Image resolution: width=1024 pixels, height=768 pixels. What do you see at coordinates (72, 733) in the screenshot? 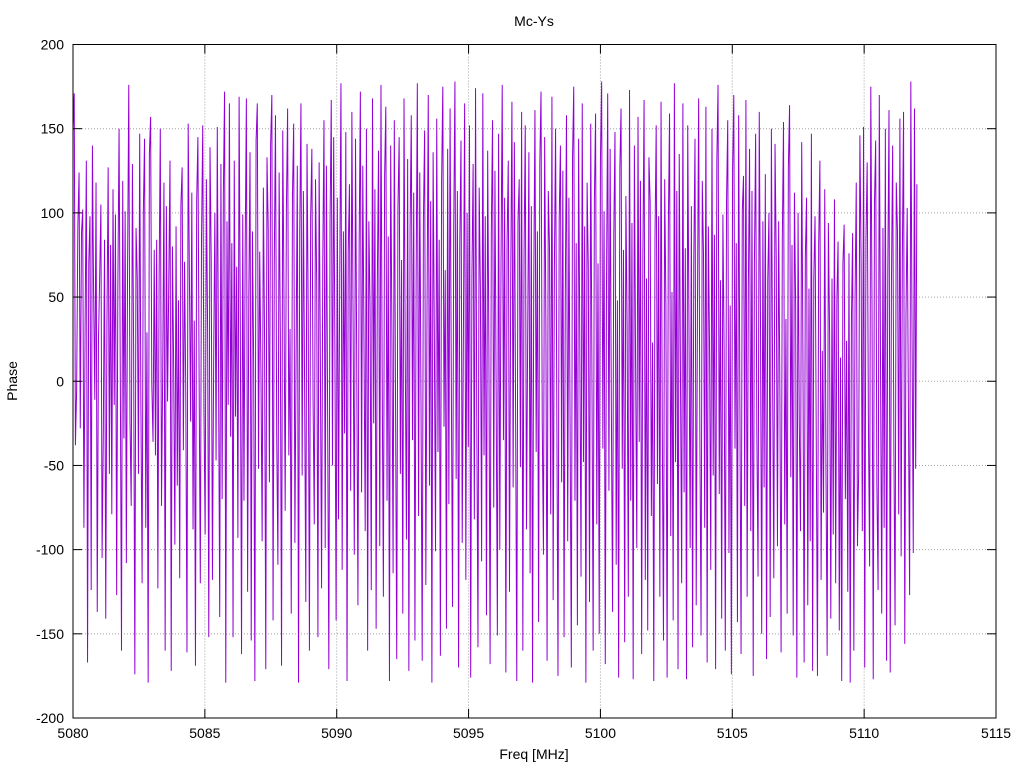
I see `x-tick-label: 5080` at bounding box center [72, 733].